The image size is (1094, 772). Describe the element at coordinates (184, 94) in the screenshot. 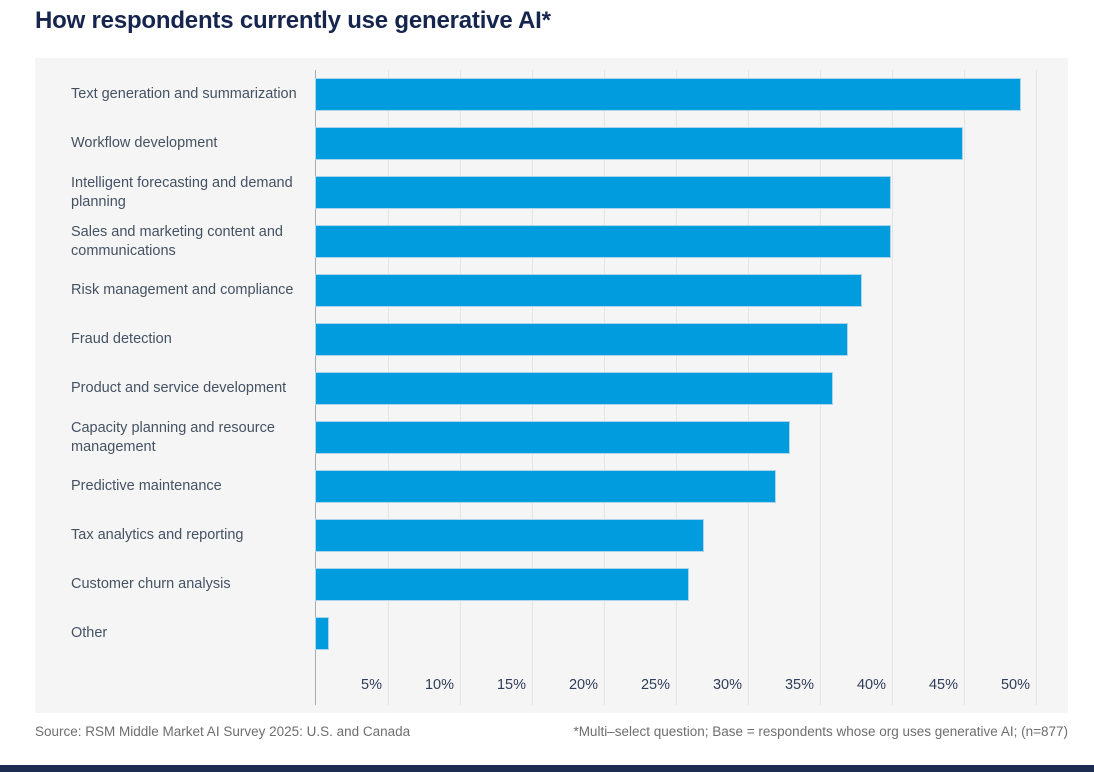

I see `category-label: Text generation and summarization` at that location.